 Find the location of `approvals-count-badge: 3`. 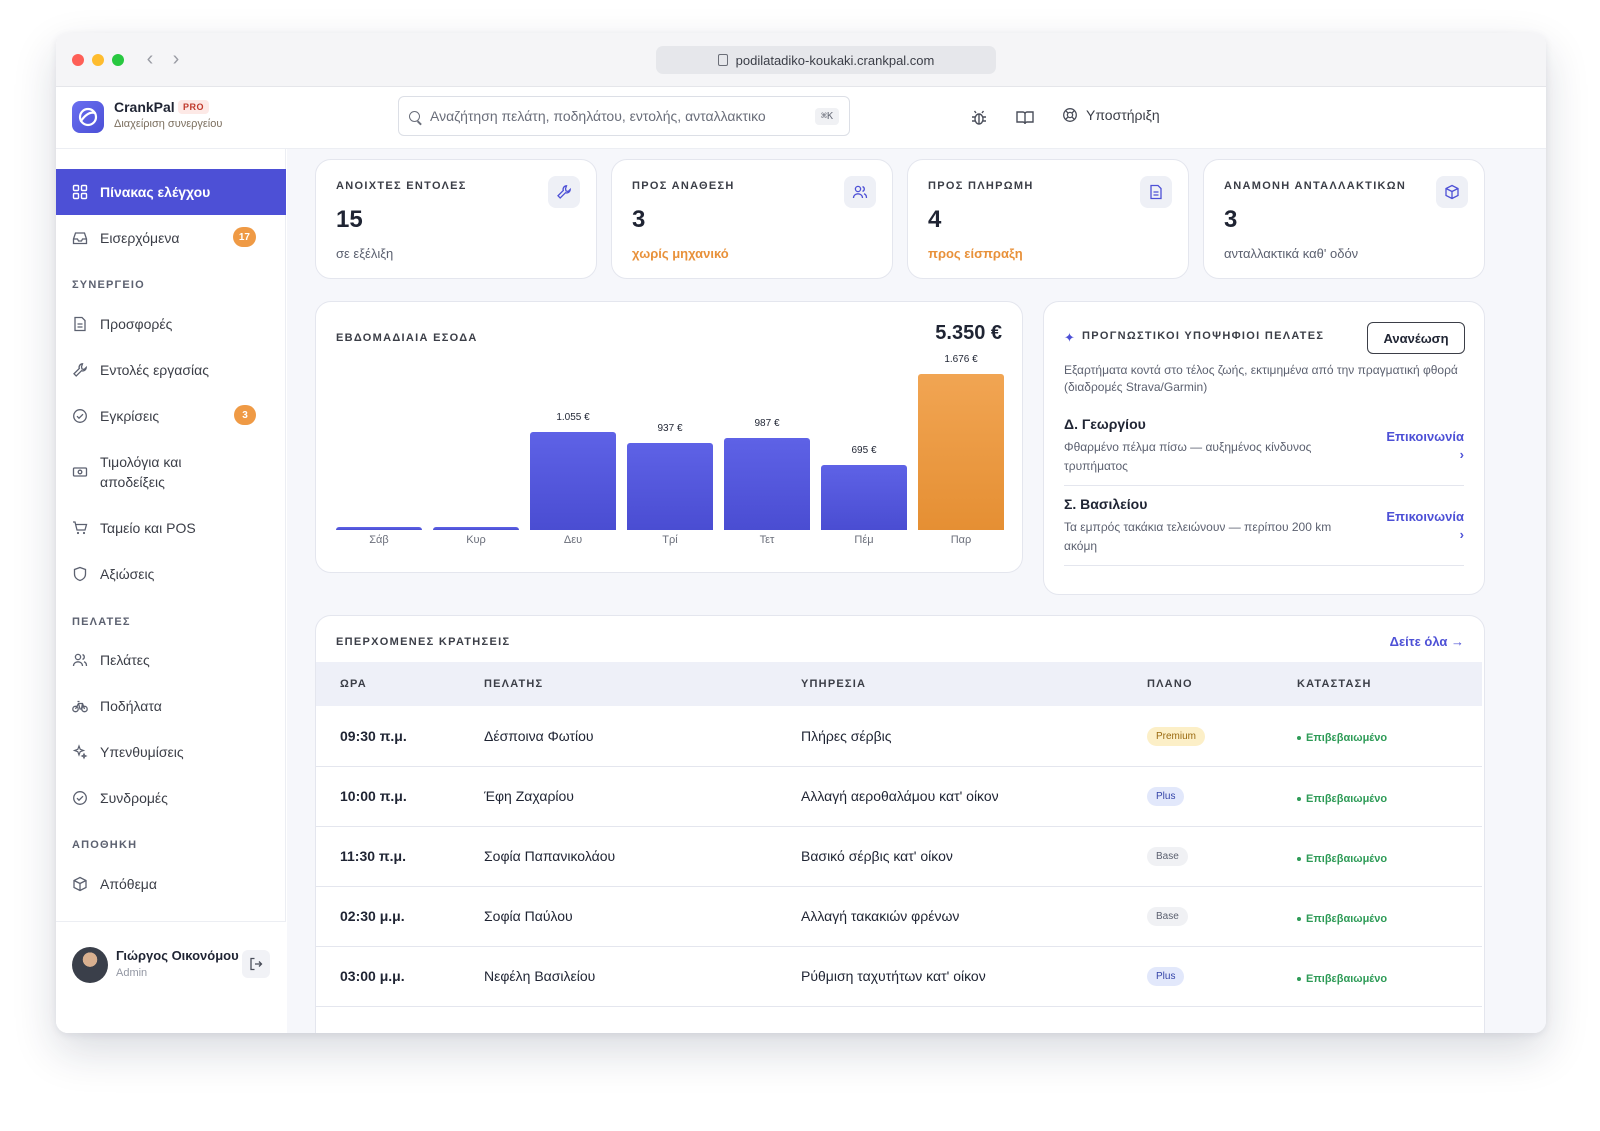

approvals-count-badge: 3 is located at coordinates (245, 415).